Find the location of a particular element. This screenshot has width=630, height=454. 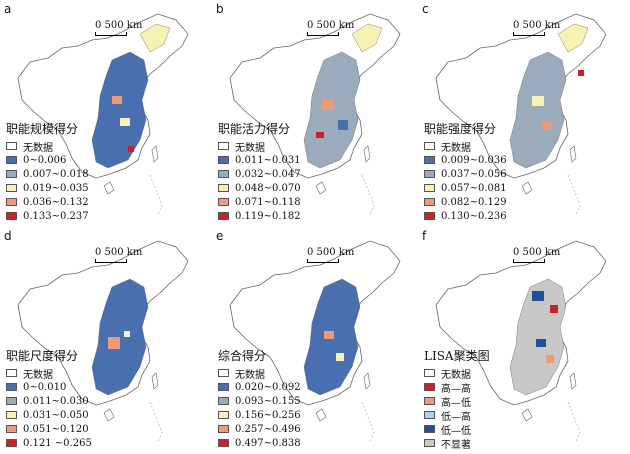

panel-label: a is located at coordinates (8, 9).